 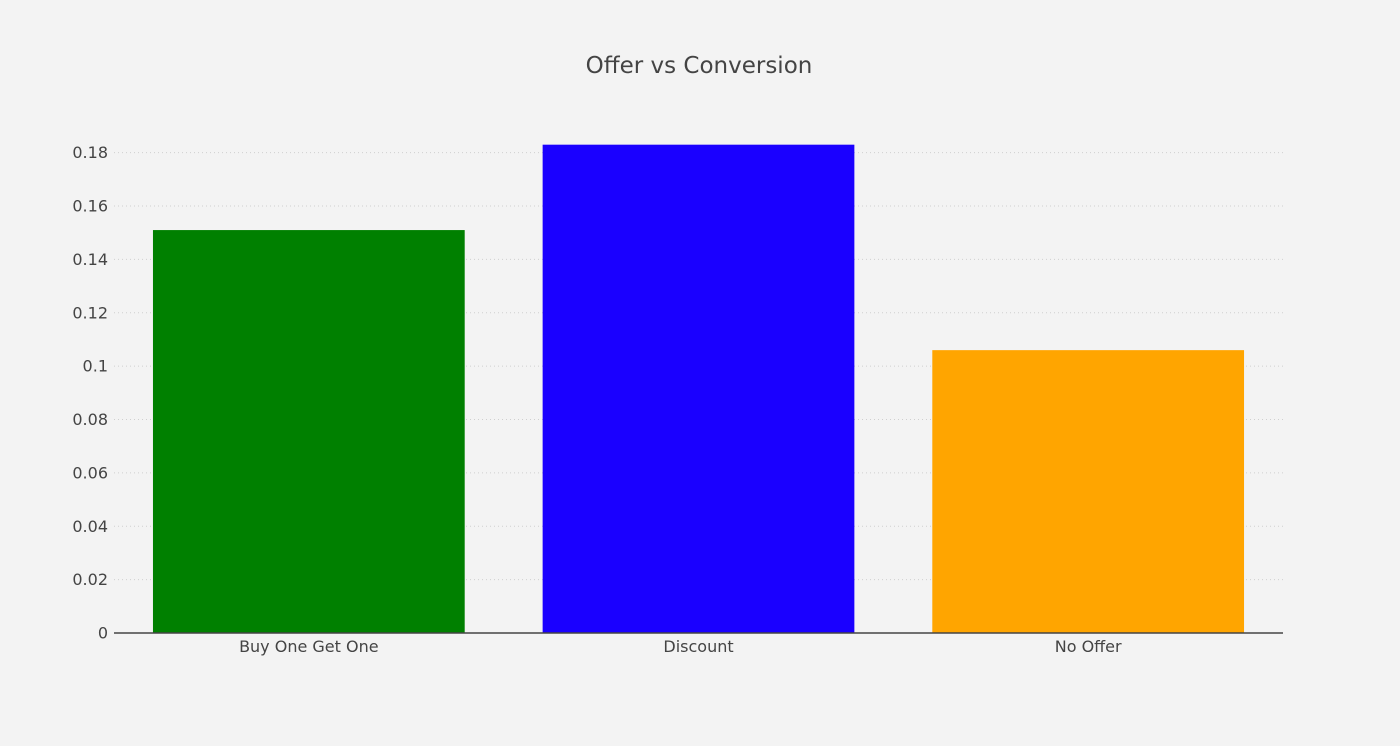 I want to click on bar-discount, so click(x=698, y=388).